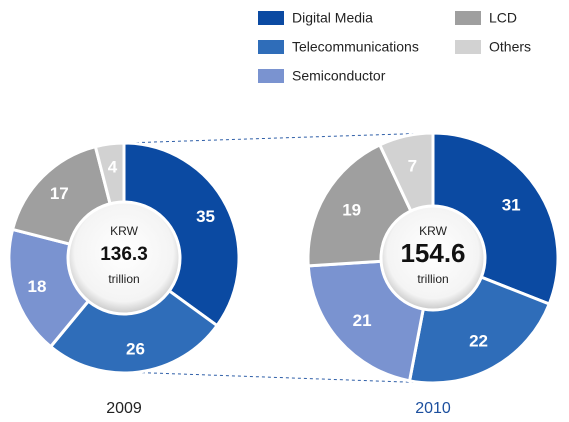  What do you see at coordinates (59, 193) in the screenshot?
I see `slice-label: 17` at bounding box center [59, 193].